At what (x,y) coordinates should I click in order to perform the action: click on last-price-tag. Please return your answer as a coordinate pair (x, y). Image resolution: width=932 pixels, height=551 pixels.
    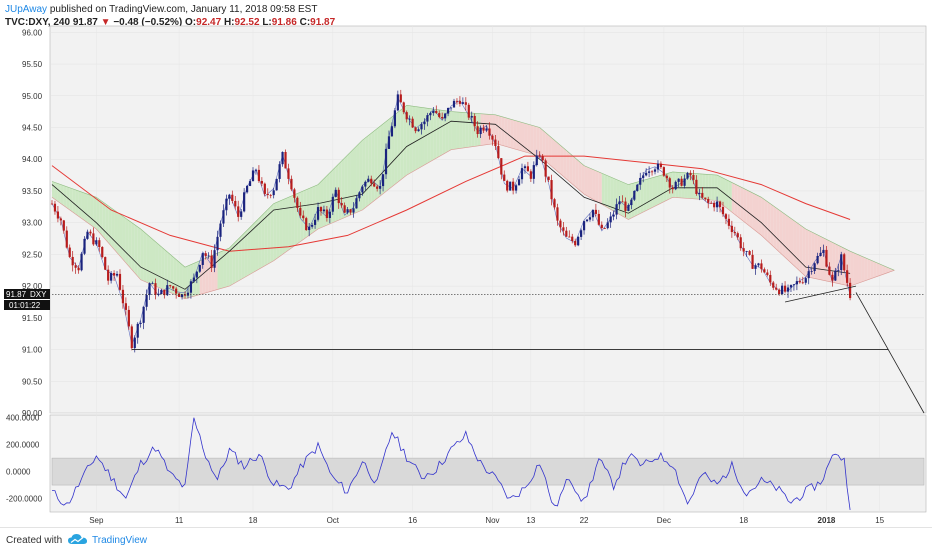
    Looking at the image, I should click on (27, 294).